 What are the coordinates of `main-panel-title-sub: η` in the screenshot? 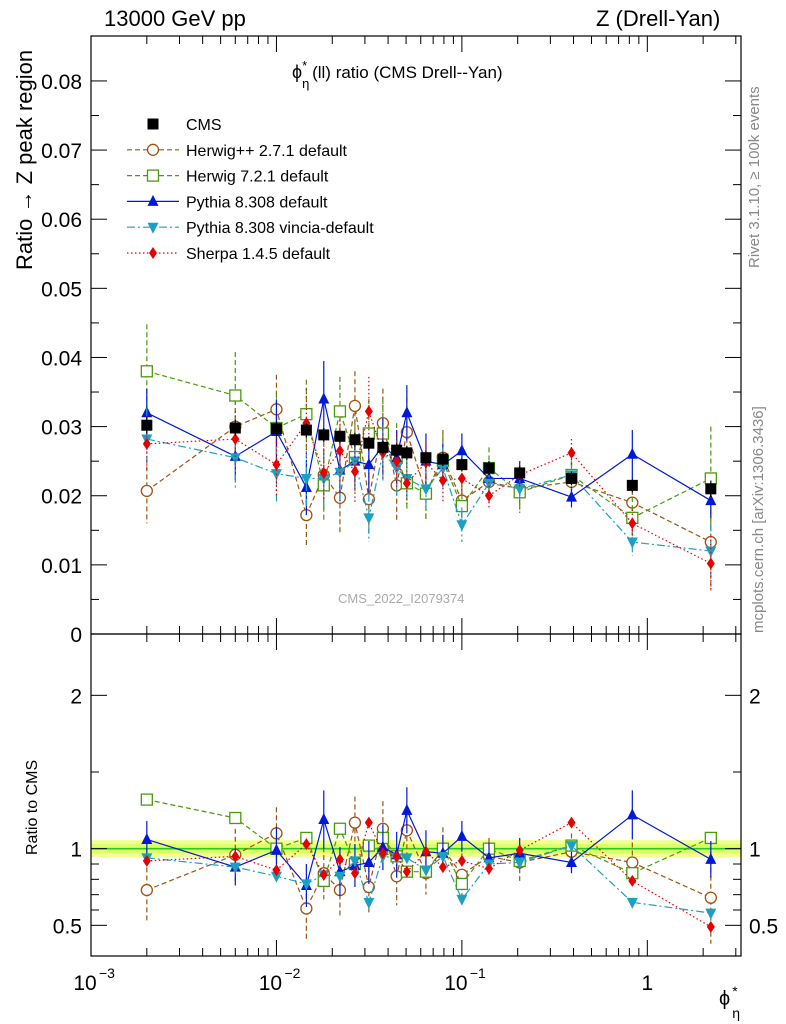 It's located at (306, 83).